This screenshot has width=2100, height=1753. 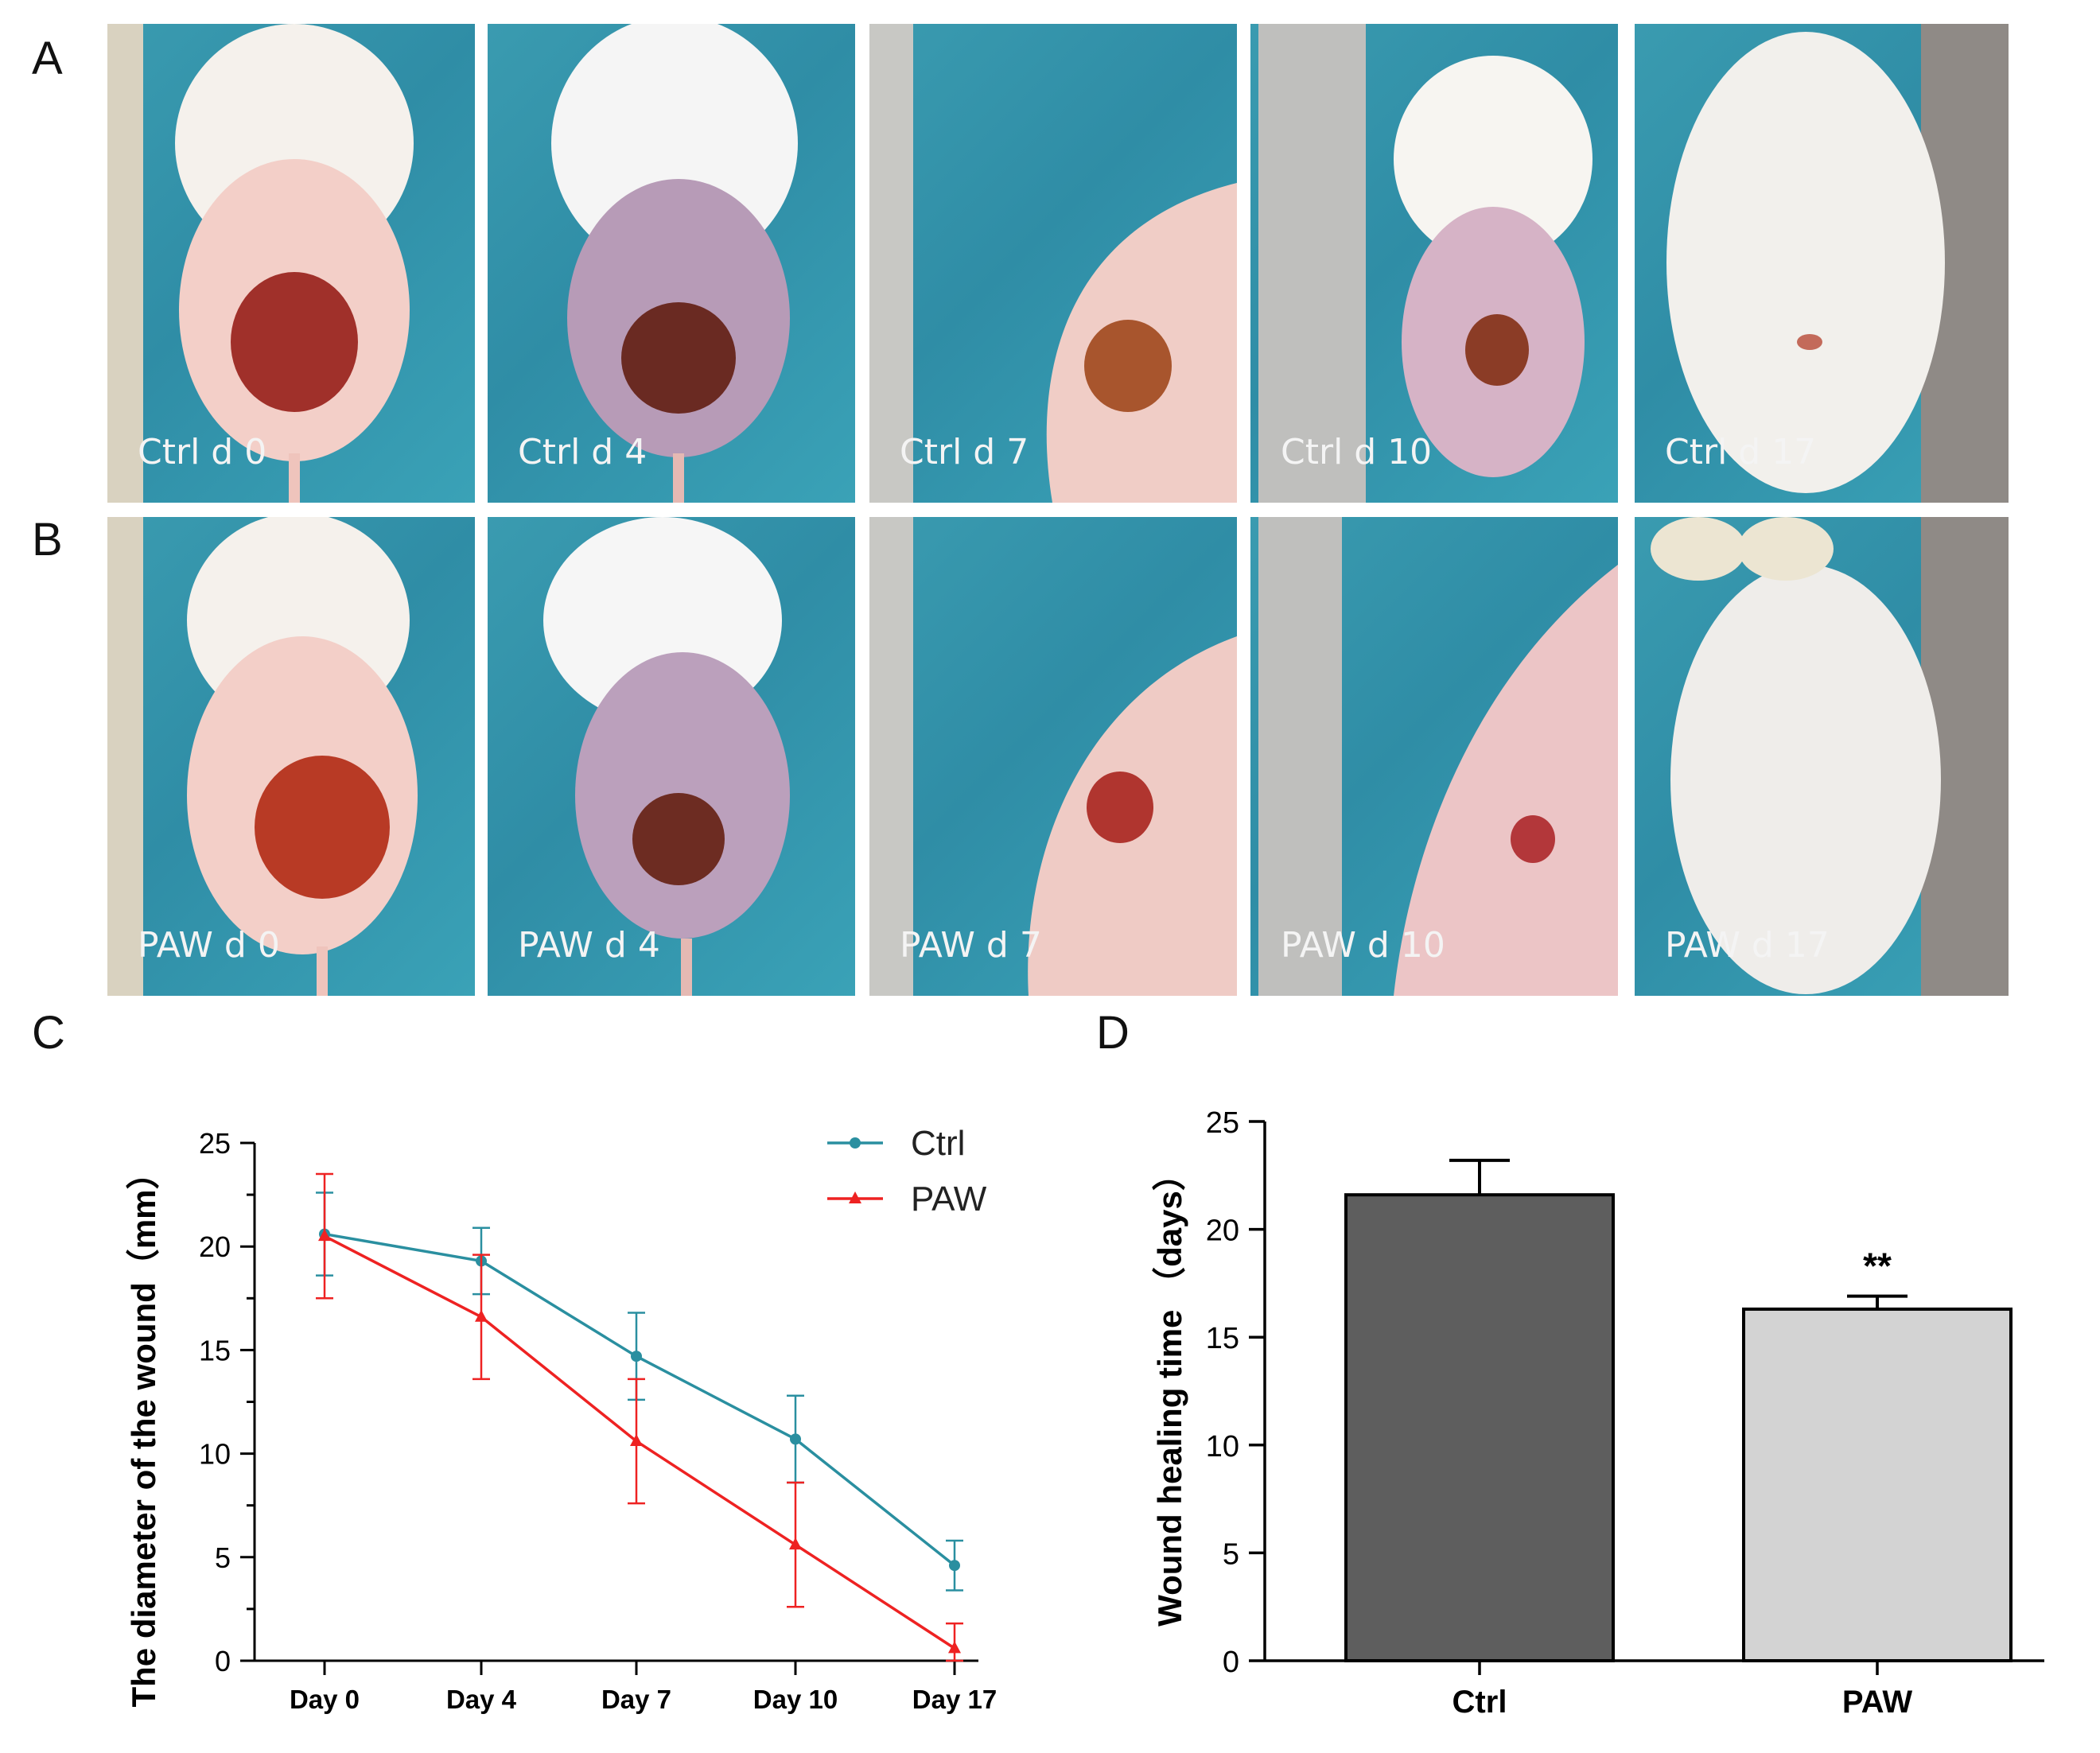 I want to click on photo-label: Ctrl d 10, so click(x=1357, y=452).